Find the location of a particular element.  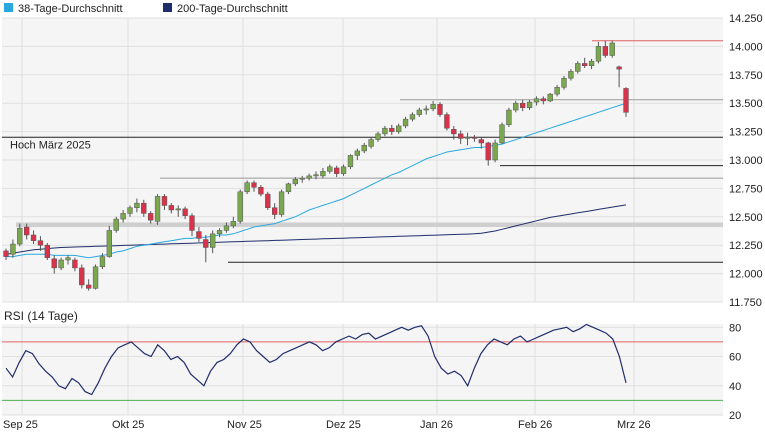

x-tick-label-4: Dez 25 is located at coordinates (343, 424).